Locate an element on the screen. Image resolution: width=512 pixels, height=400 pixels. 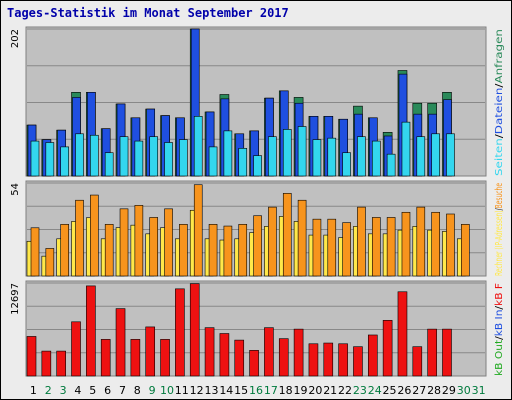
day-tick-label: 16 is located at coordinates (256, 390).